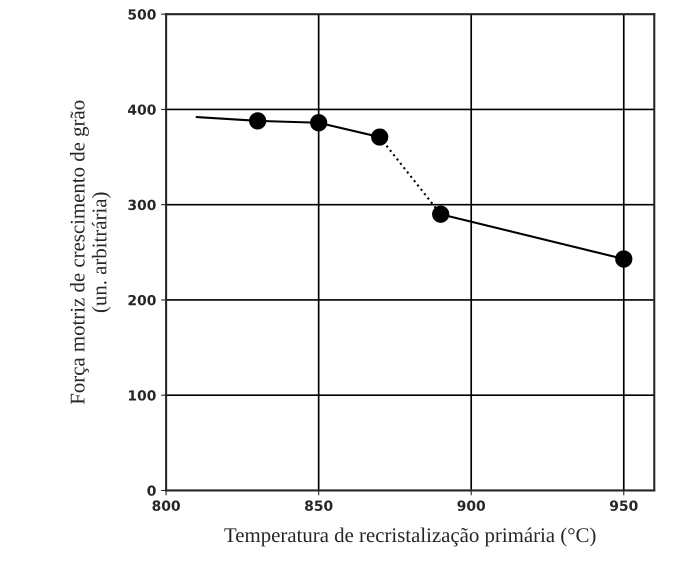 This screenshot has height=567, width=678. Describe the element at coordinates (90, 252) in the screenshot. I see `y-axis-title: Força motriz de crescimento de grão (un. arbitrária)` at that location.